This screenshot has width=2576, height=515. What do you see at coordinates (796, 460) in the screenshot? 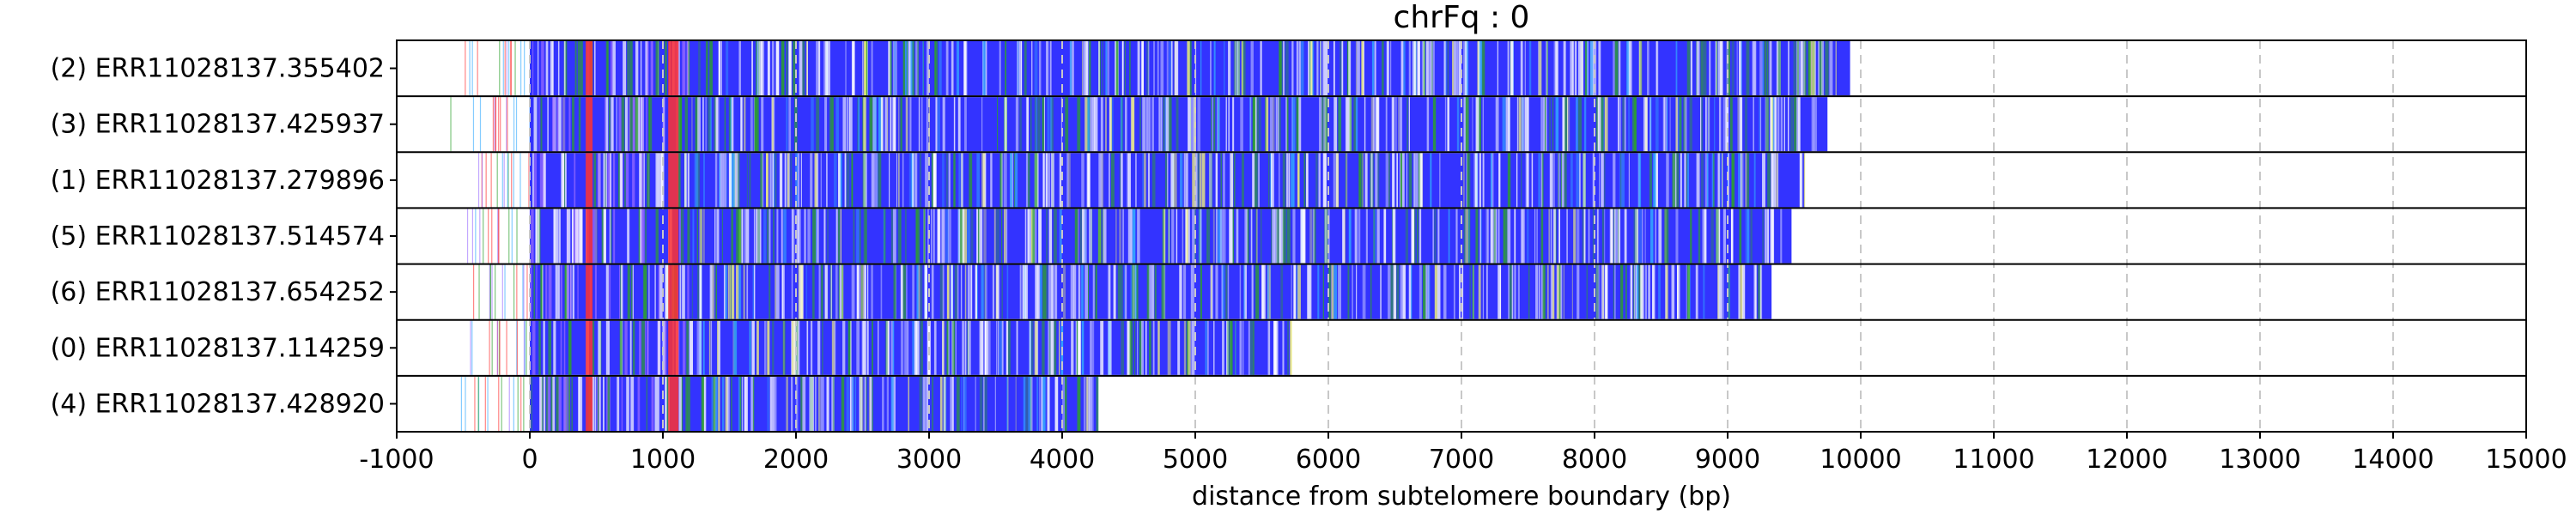
I see `x-tick-label: 2000` at bounding box center [796, 460].